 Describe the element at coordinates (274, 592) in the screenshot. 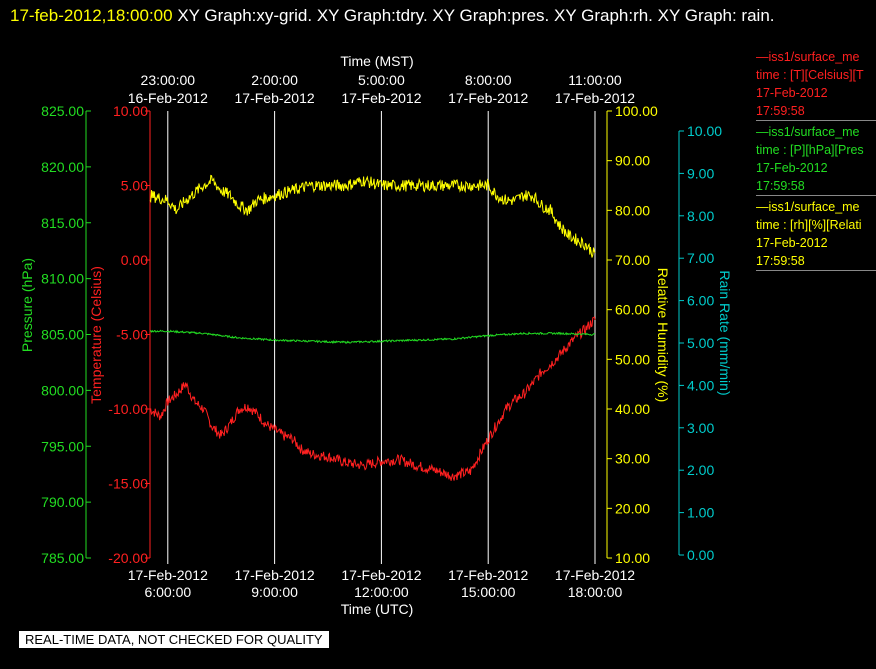

I see `bottom-tick-time: 9:00:00` at that location.